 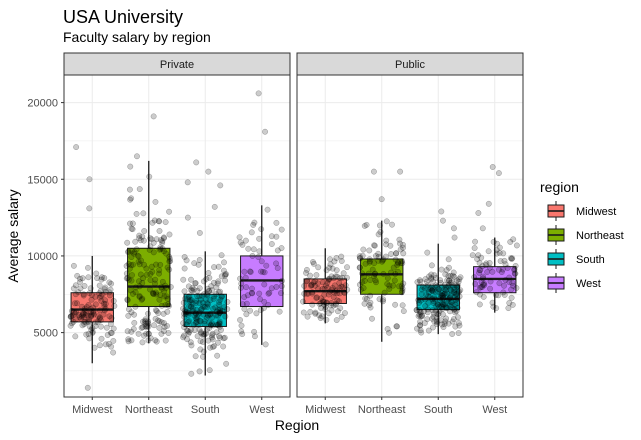 What do you see at coordinates (13, 235) in the screenshot?
I see `y-axis-title: Average salary` at bounding box center [13, 235].